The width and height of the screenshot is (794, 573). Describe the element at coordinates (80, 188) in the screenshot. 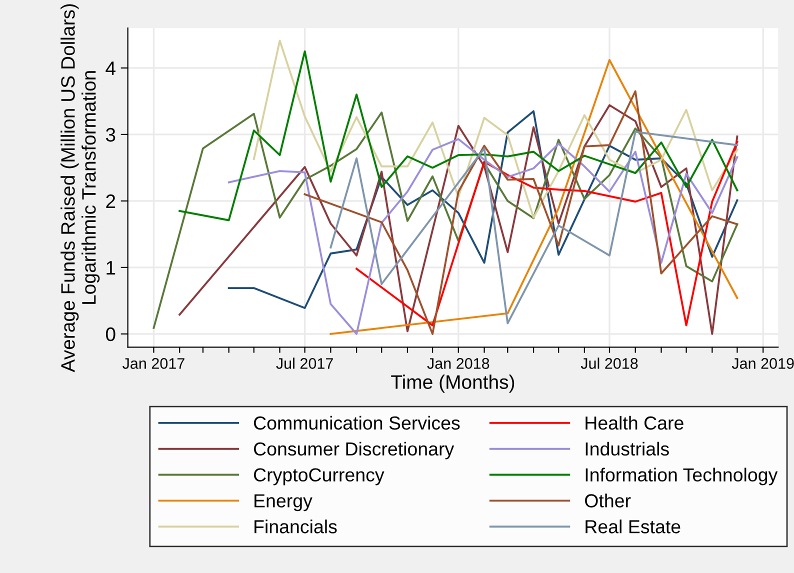

I see `y-axis-title: Average Funds Raised (Million US Dollars) Logarithmic Transformation` at that location.